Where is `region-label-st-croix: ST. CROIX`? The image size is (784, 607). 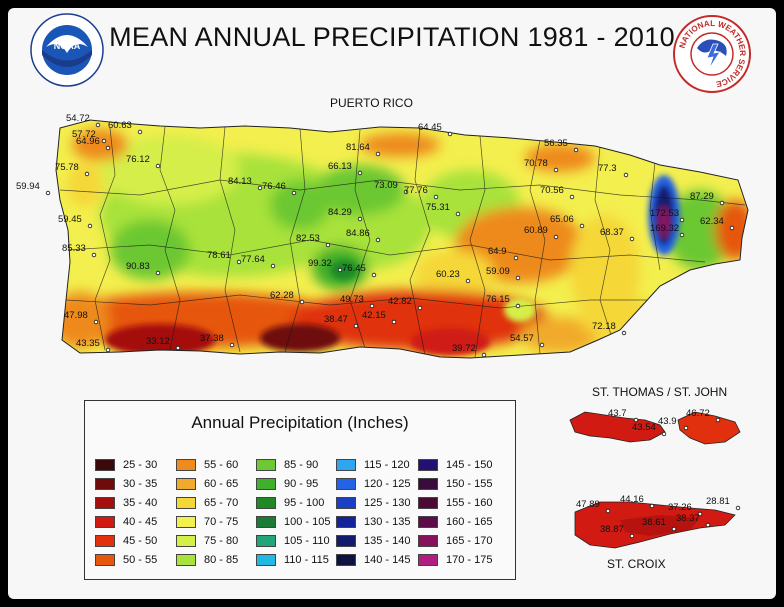
region-label-st-croix: ST. CROIX is located at coordinates (636, 564).